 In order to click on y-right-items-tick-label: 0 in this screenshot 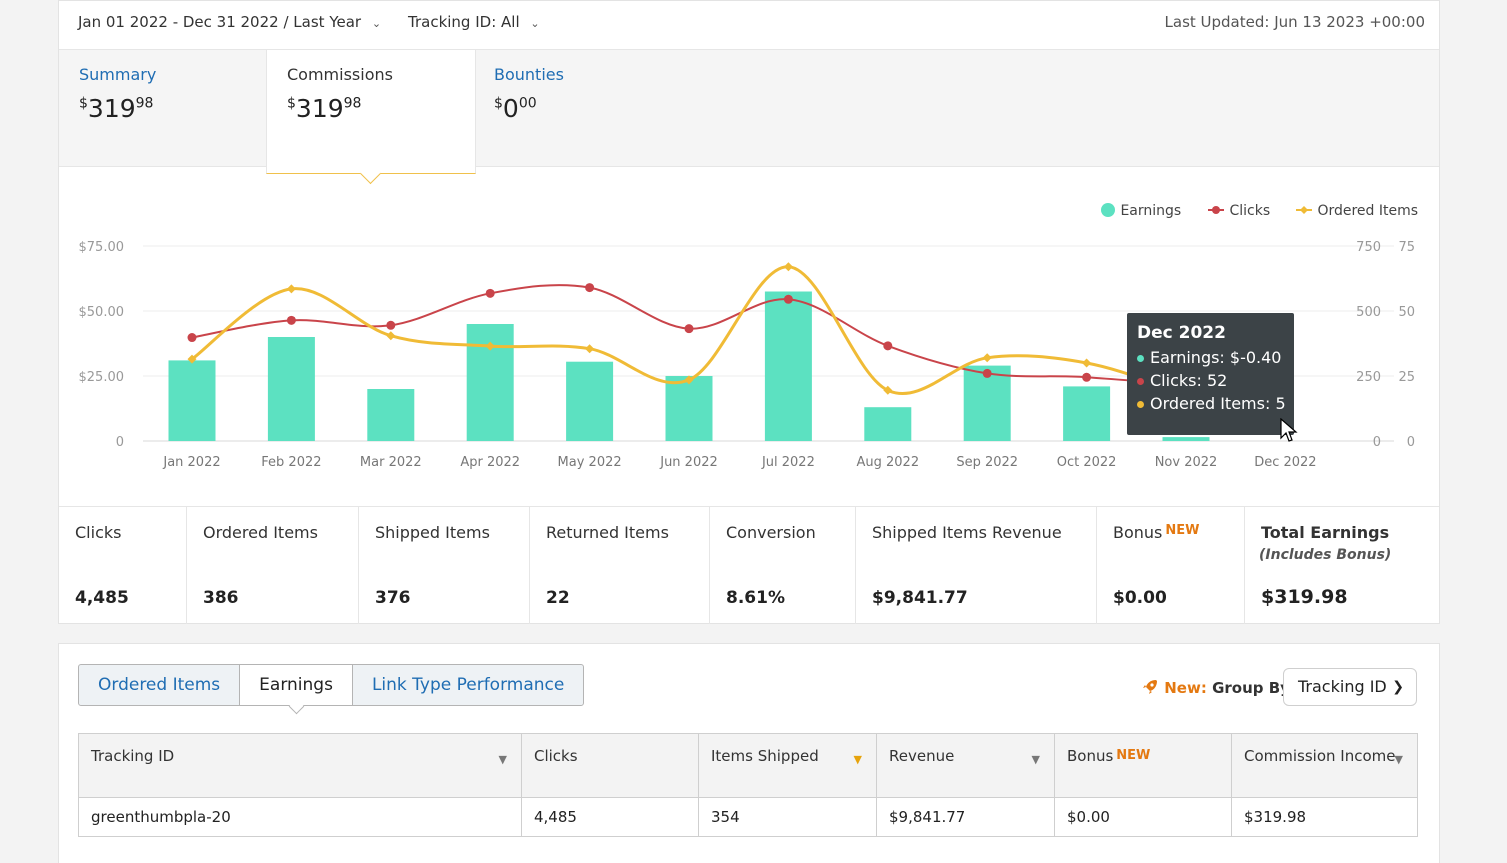, I will do `click(1411, 442)`.